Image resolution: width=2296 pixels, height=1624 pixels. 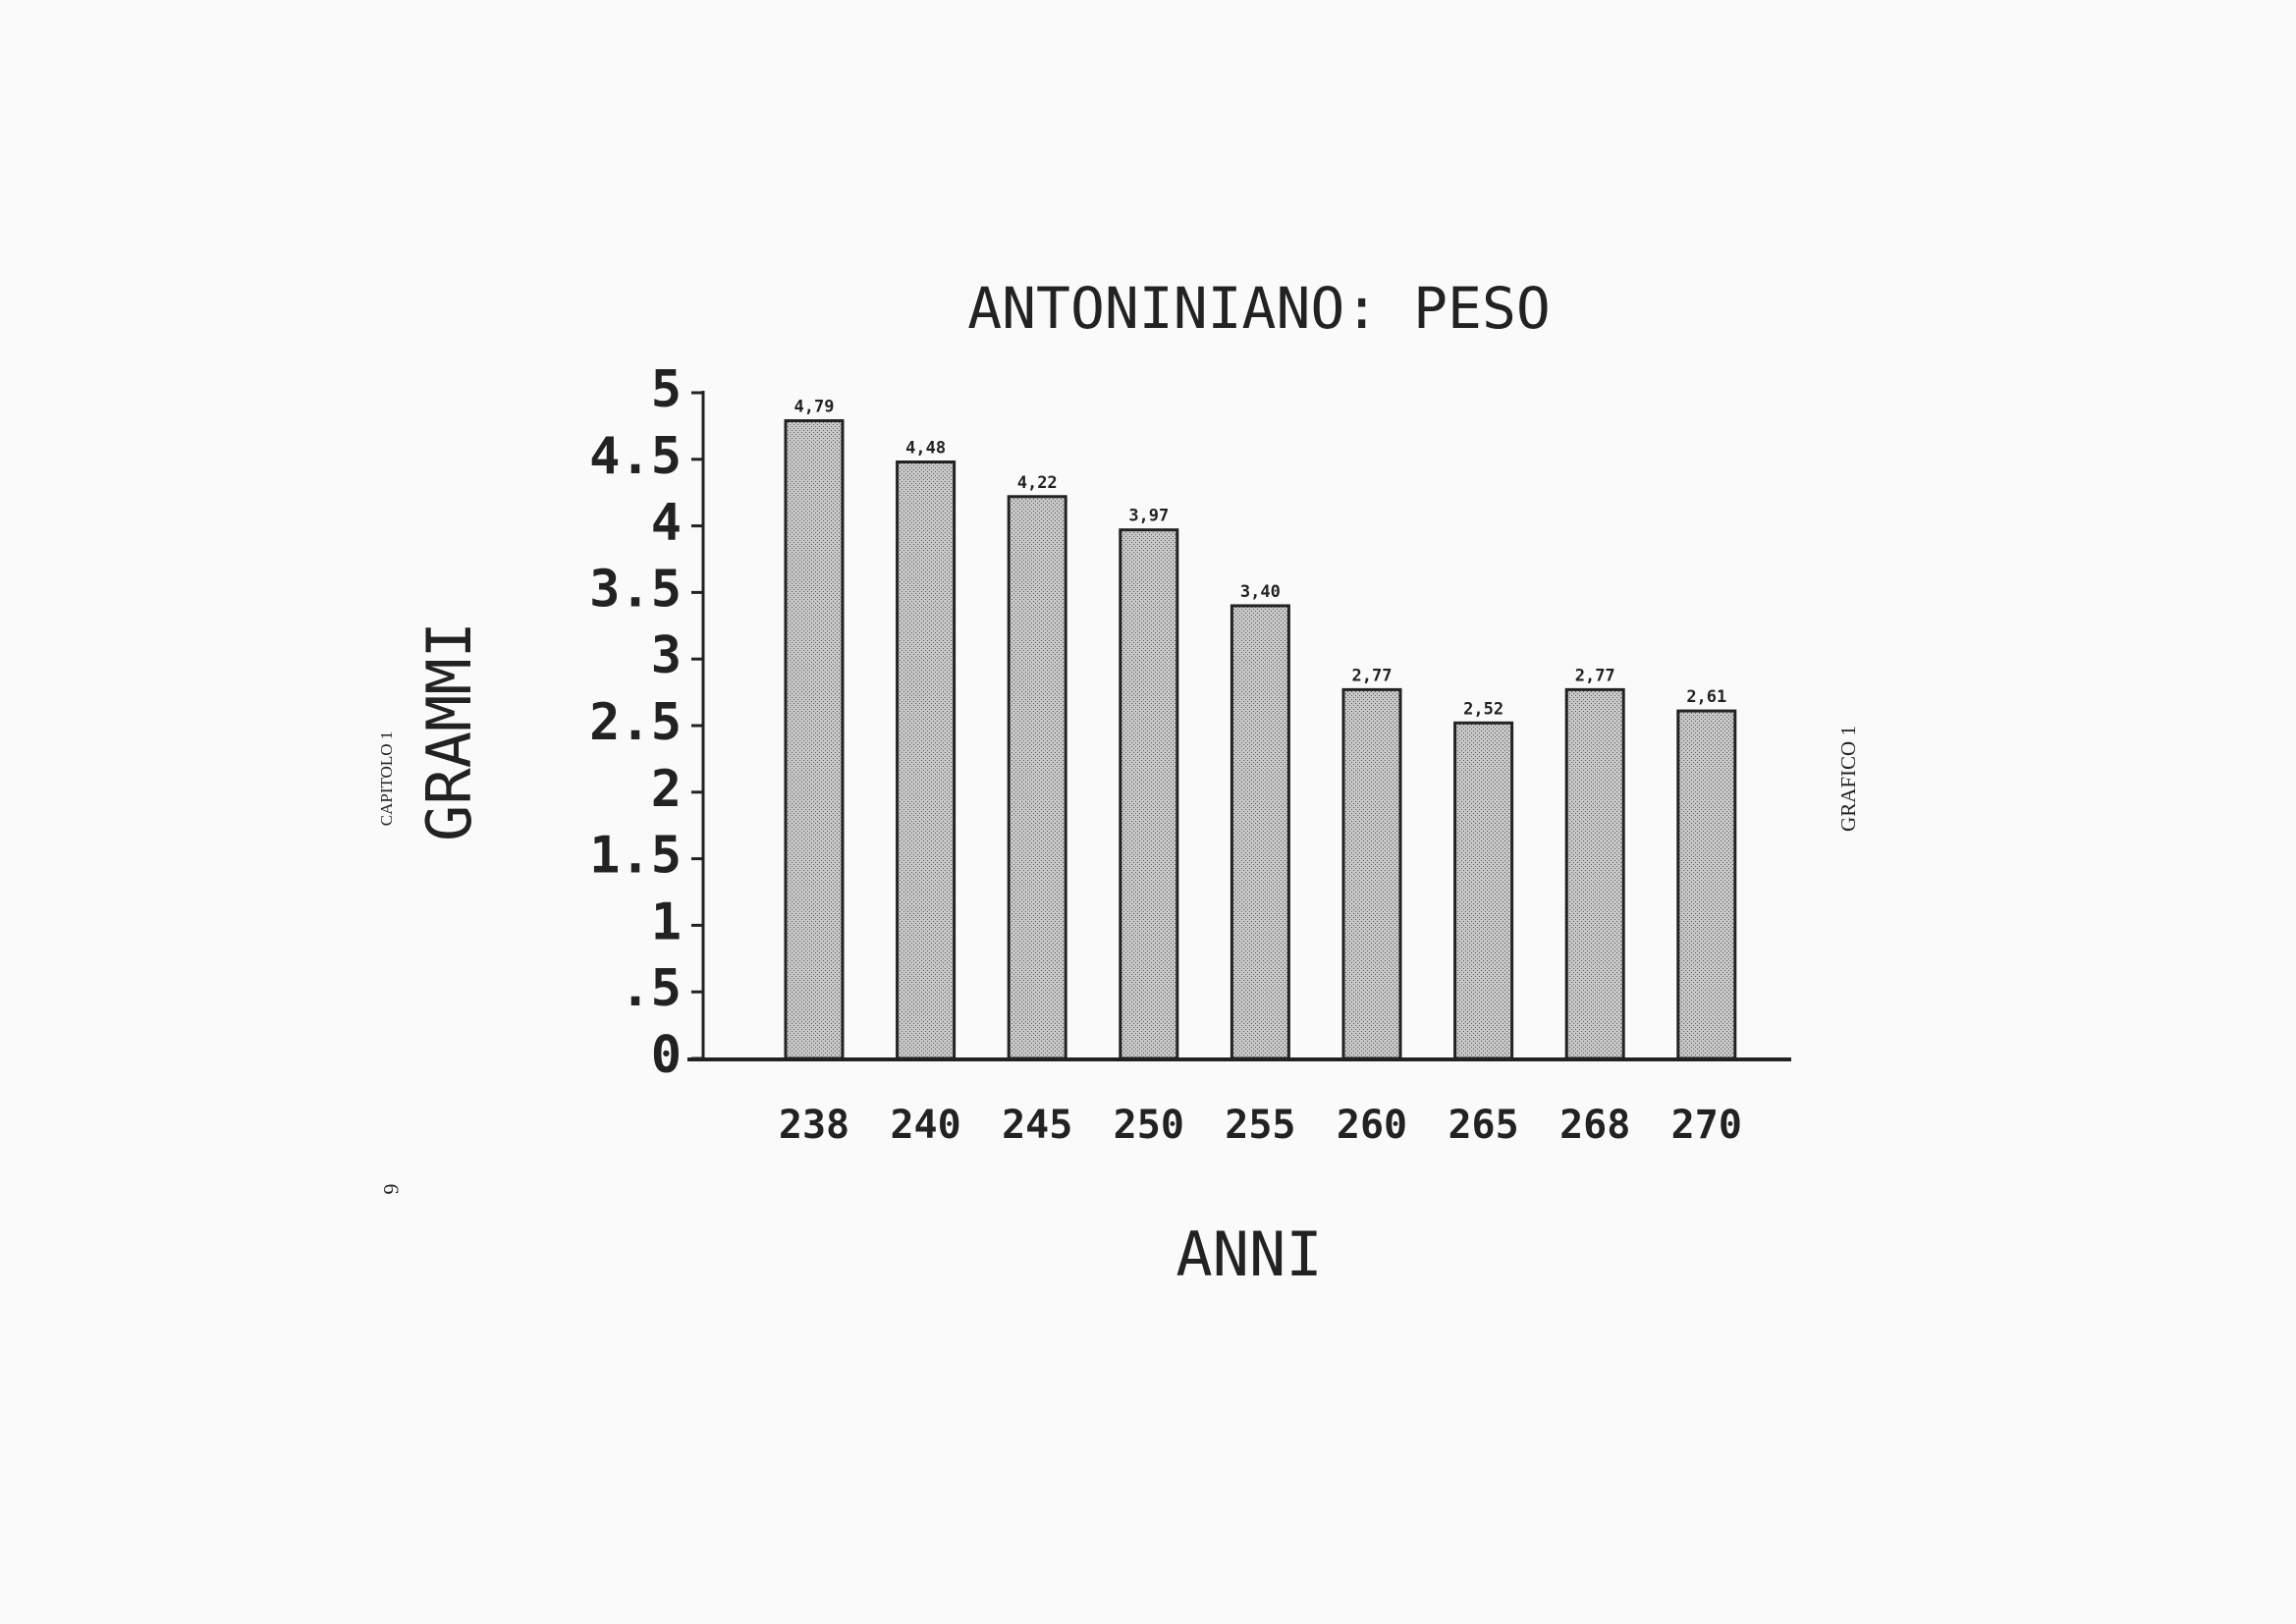 What do you see at coordinates (1037, 1125) in the screenshot?
I see `x-tick-label: 245` at bounding box center [1037, 1125].